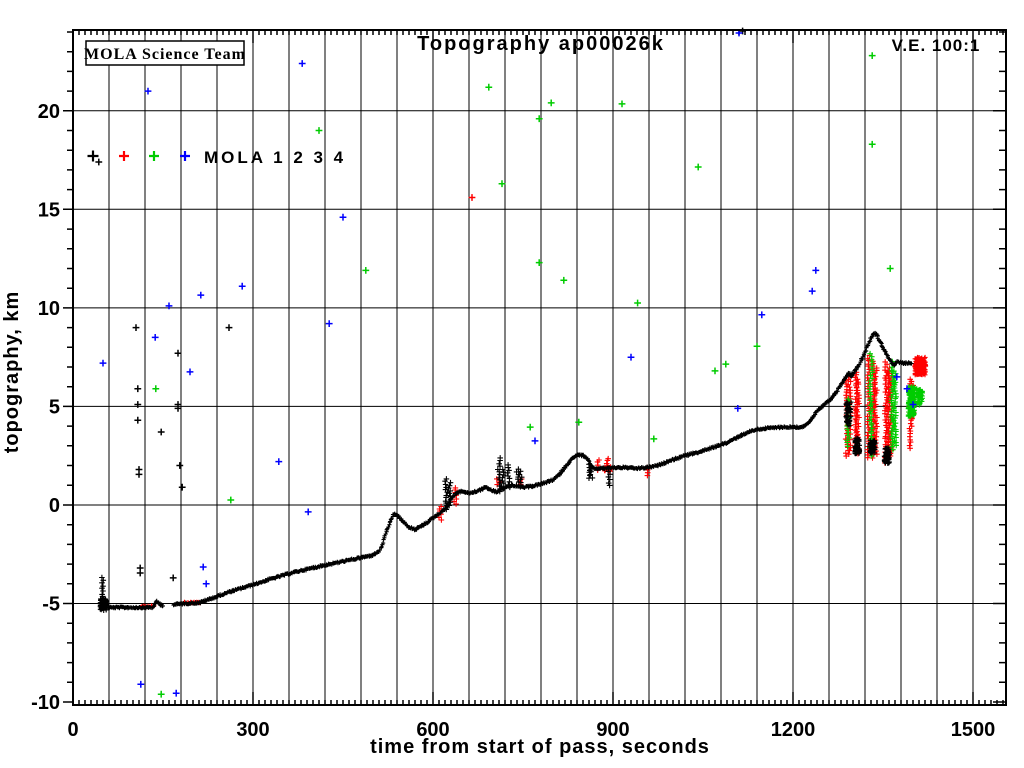  What do you see at coordinates (51, 605) in the screenshot?
I see `y-tick-label: -5` at bounding box center [51, 605].